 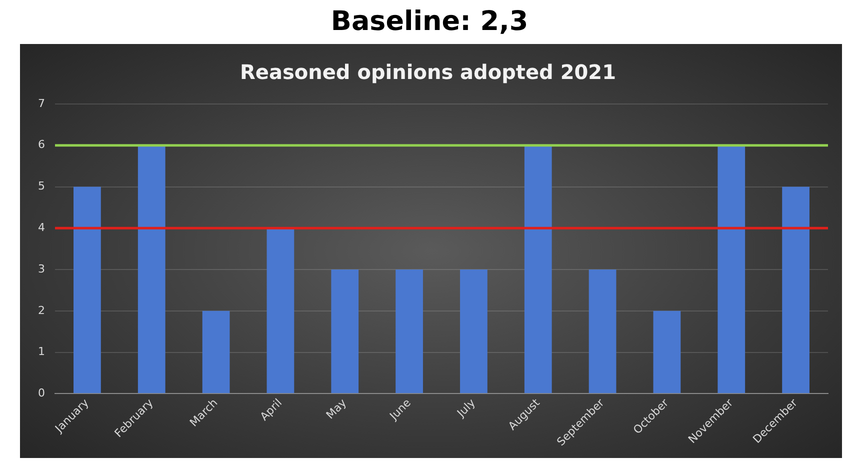 I want to click on y-tick-label: 7, so click(x=41, y=103).